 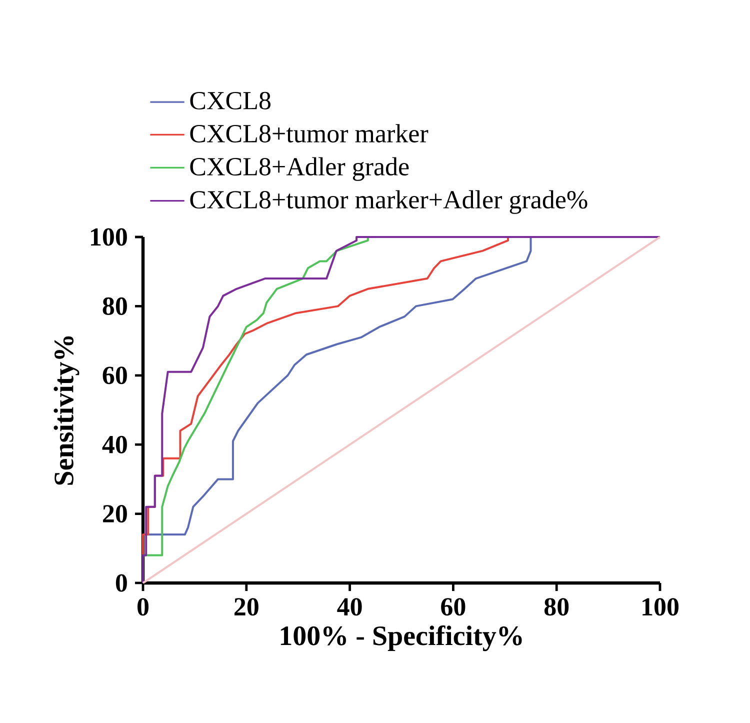 What do you see at coordinates (67, 410) in the screenshot?
I see `y-axis-title: Sensitivity%` at bounding box center [67, 410].